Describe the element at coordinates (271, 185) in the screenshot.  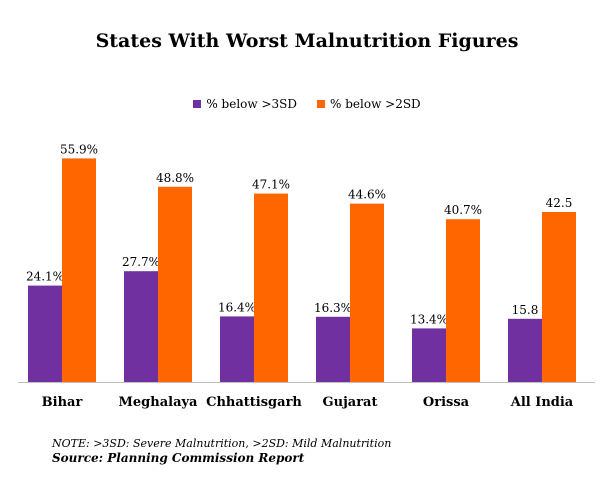
I see `data-label: 47.1%` at that location.